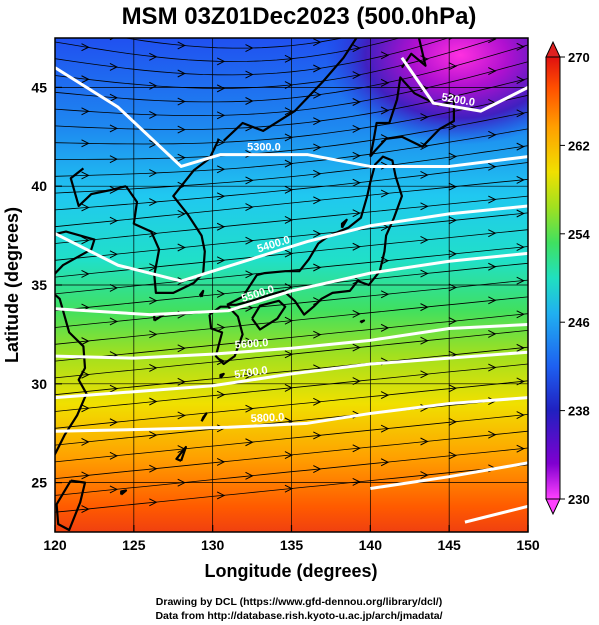  What do you see at coordinates (39, 186) in the screenshot?
I see `y-tick-label: 40` at bounding box center [39, 186].